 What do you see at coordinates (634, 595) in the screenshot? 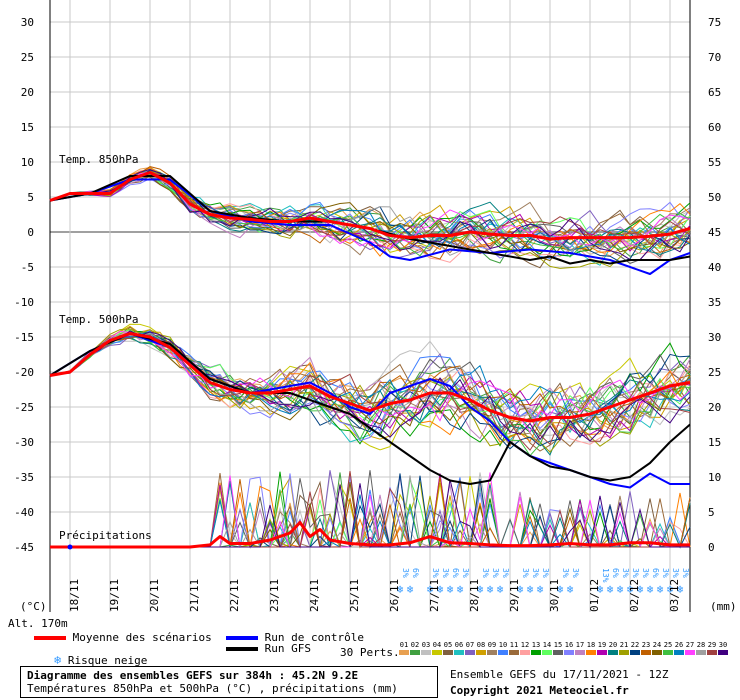
I see `x-date-label: 02/12` at bounding box center [634, 595].